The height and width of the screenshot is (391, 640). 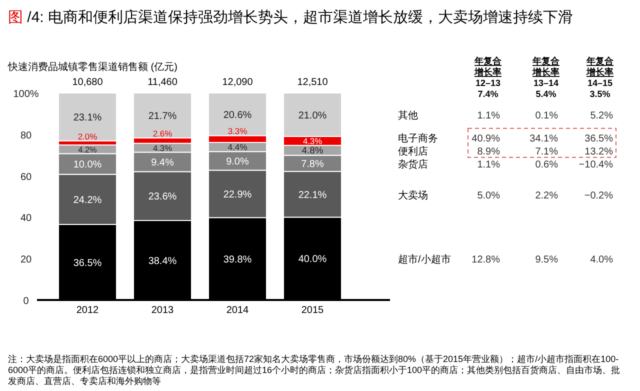 I want to click on data-label: 7.8%, so click(x=312, y=164).